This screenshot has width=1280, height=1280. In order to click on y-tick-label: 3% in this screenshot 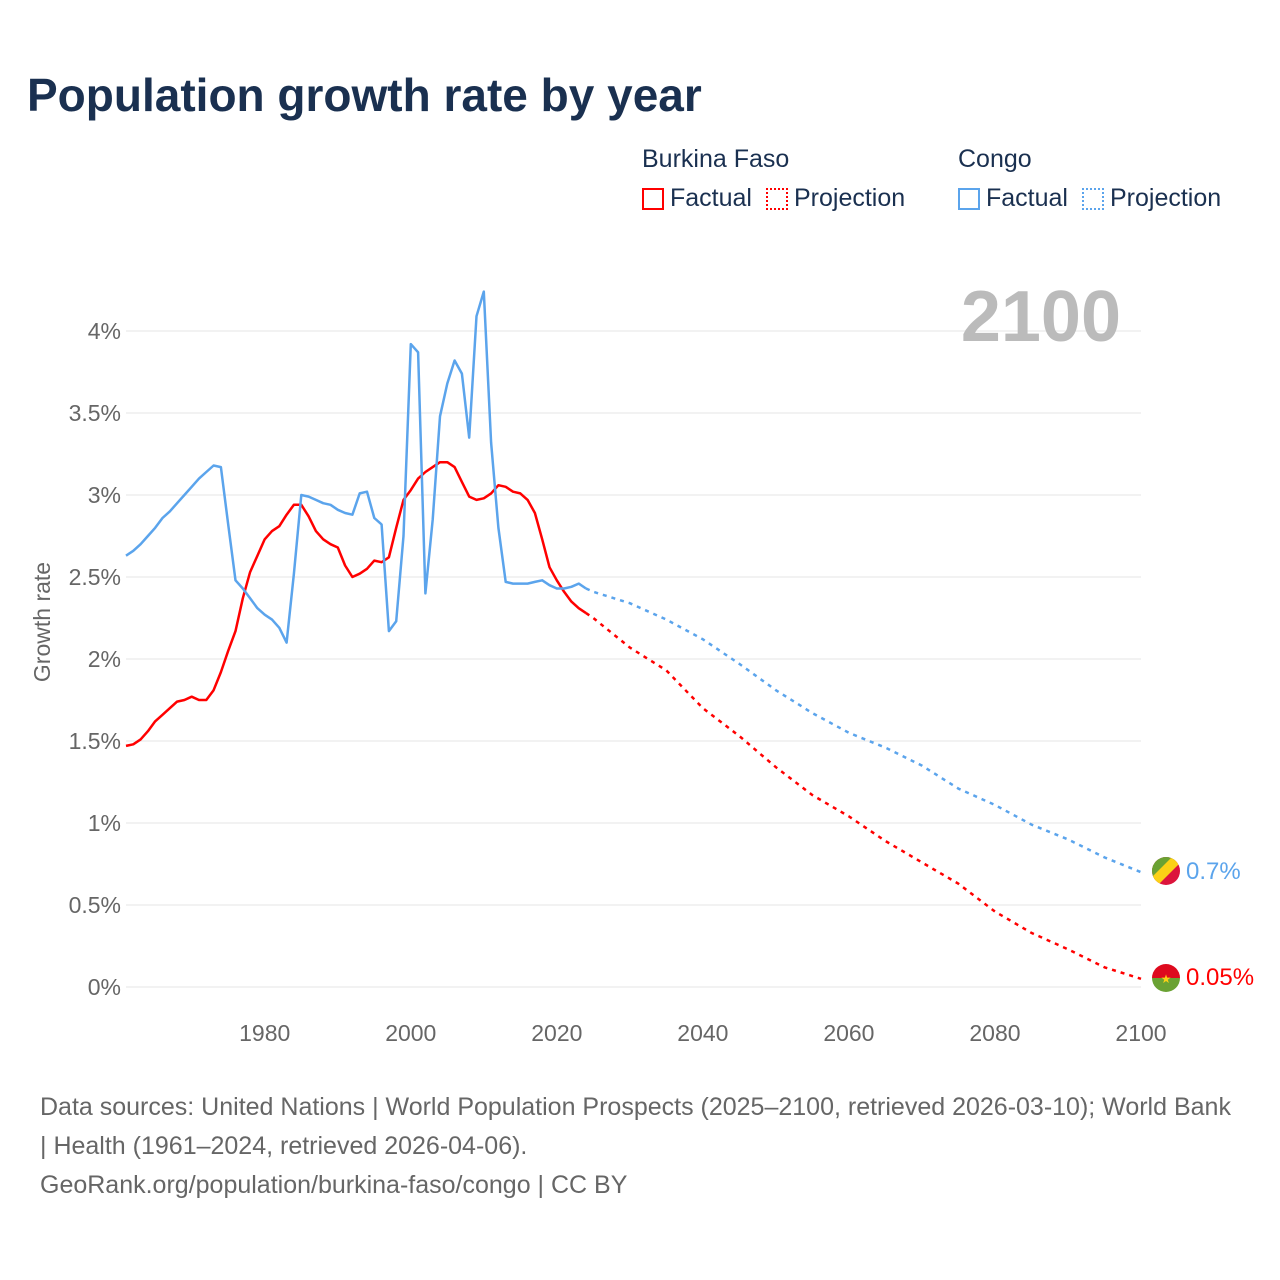, I will do `click(104, 495)`.